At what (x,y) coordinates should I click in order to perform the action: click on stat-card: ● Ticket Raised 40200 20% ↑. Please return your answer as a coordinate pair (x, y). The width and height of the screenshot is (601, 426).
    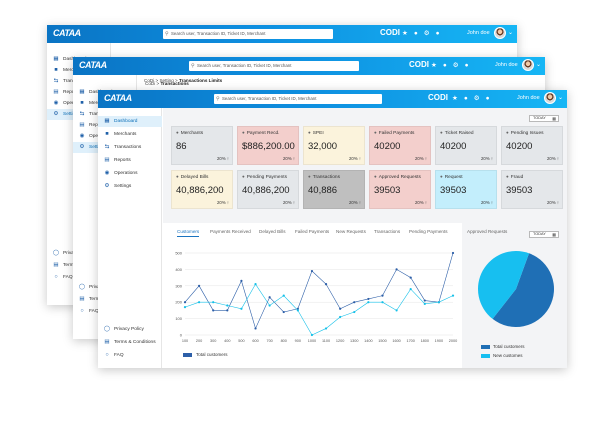
    Looking at the image, I should click on (466, 145).